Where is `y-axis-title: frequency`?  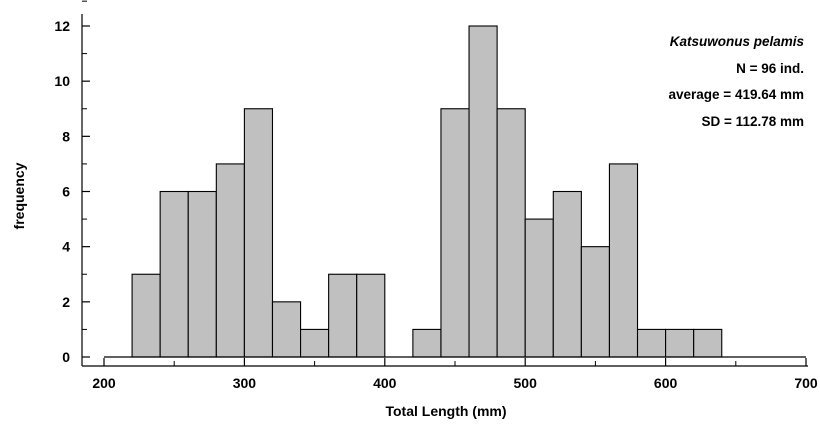 y-axis-title: frequency is located at coordinates (19, 195).